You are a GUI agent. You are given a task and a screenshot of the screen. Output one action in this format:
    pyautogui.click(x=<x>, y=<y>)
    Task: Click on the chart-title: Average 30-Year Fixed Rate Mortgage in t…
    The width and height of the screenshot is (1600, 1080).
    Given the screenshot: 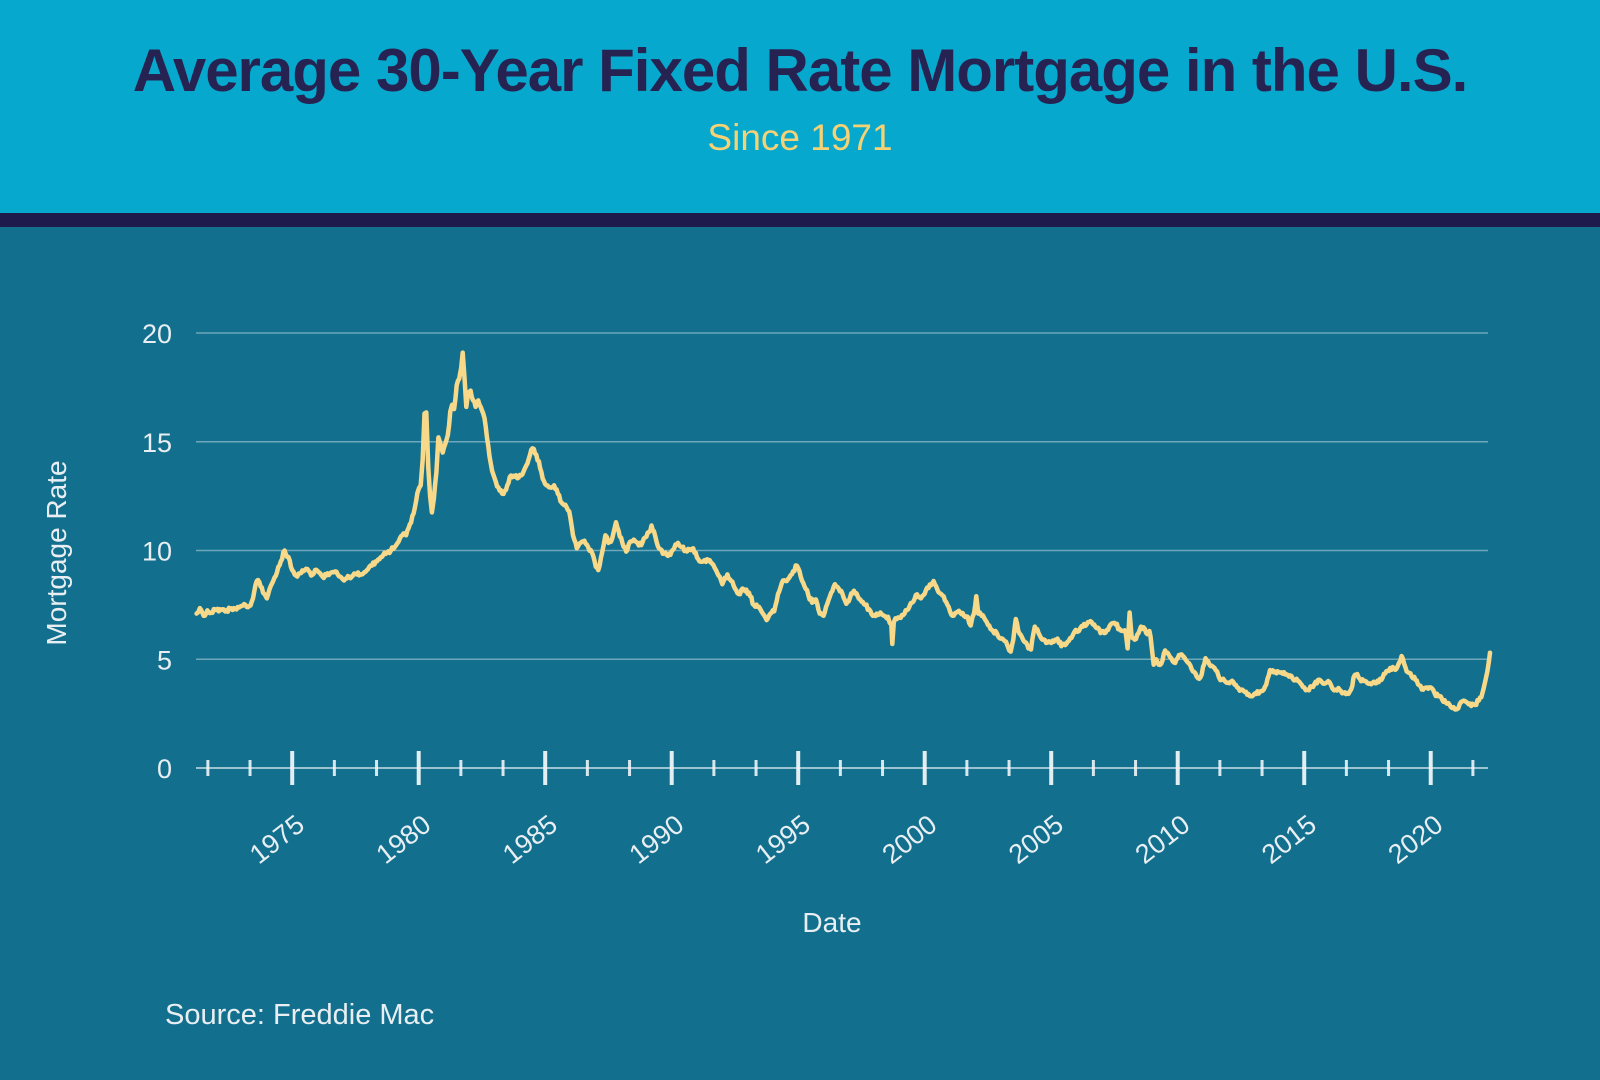 What is the action you would take?
    pyautogui.click(x=800, y=70)
    